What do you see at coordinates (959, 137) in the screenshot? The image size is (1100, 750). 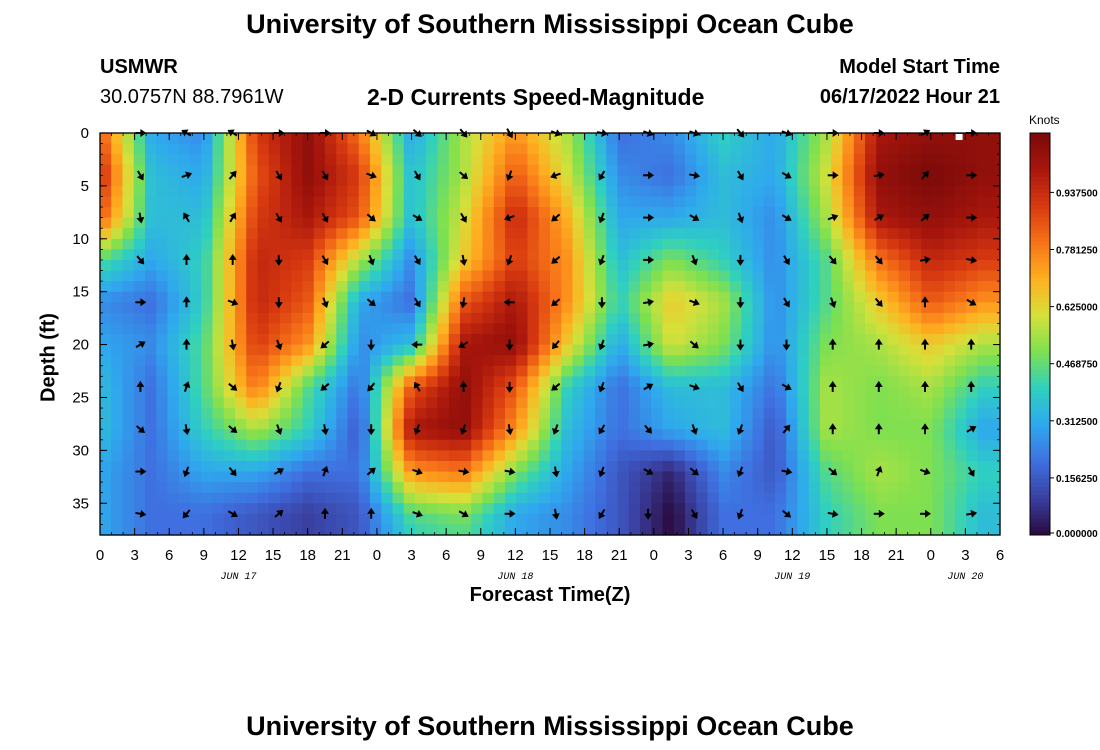 I see `model-start-marker` at bounding box center [959, 137].